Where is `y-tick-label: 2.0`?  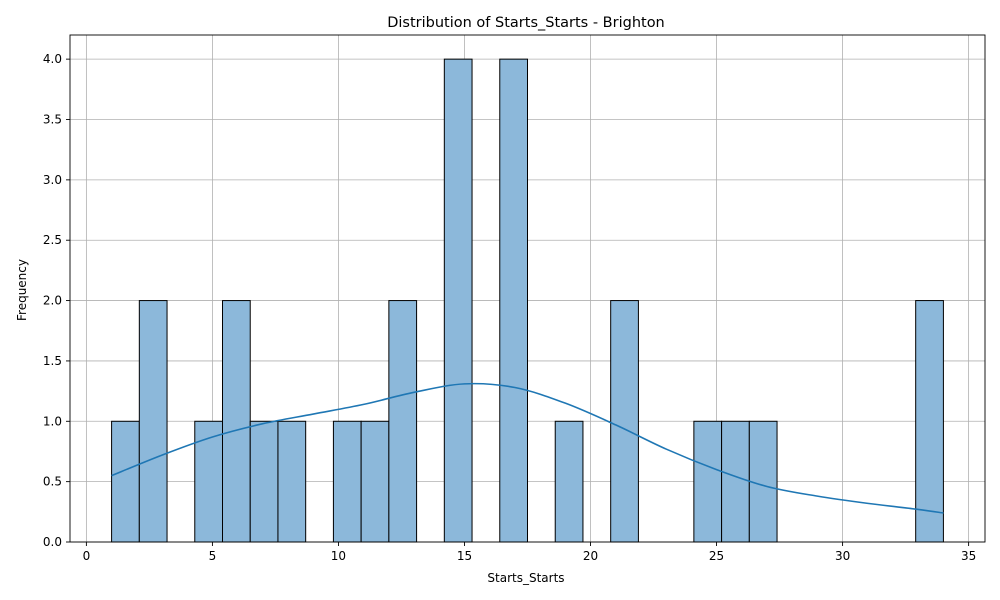 y-tick-label: 2.0 is located at coordinates (52, 301).